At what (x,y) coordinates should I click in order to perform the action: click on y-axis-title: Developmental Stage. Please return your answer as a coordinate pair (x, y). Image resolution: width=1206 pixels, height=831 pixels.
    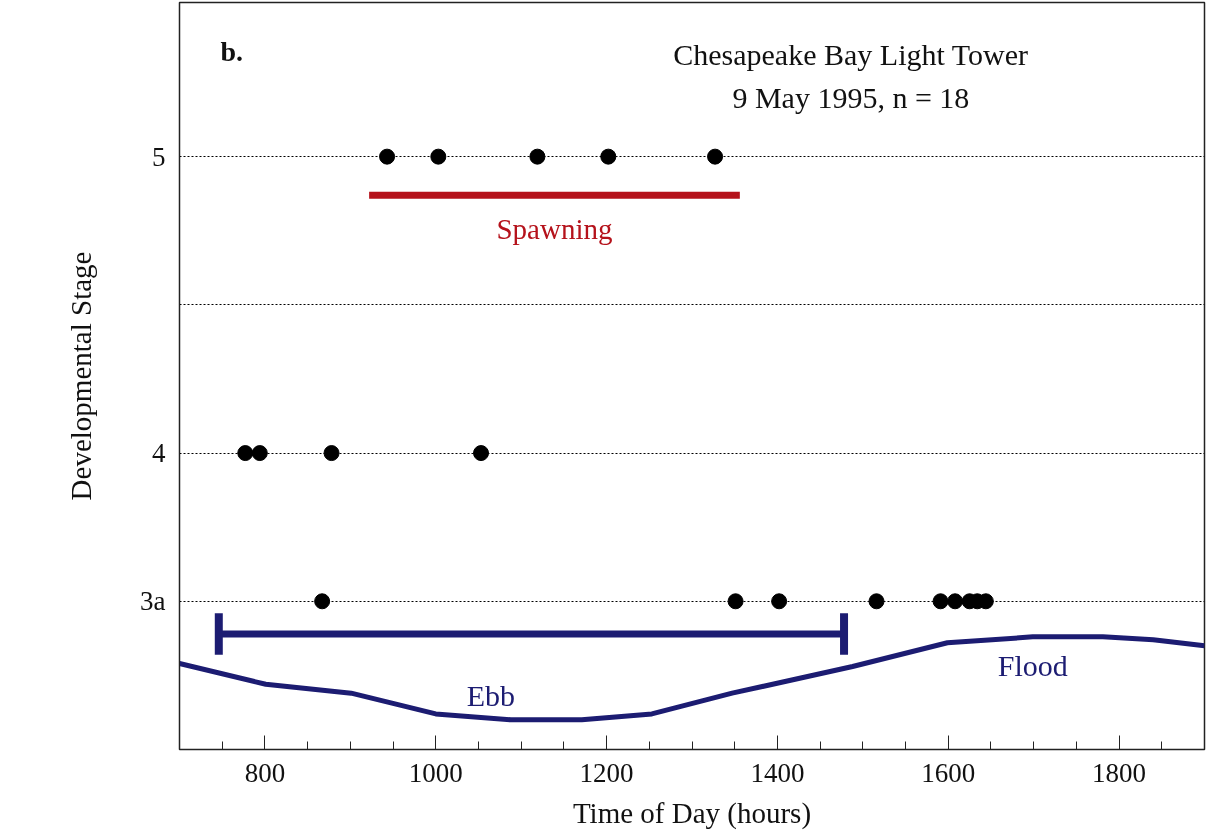
    Looking at the image, I should click on (81, 376).